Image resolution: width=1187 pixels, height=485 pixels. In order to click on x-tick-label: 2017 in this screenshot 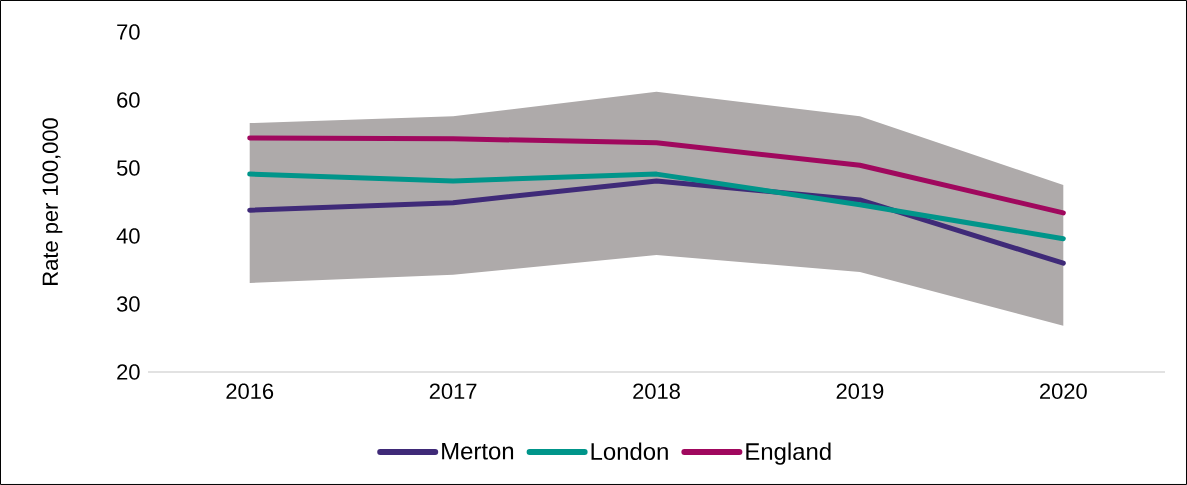, I will do `click(453, 391)`.